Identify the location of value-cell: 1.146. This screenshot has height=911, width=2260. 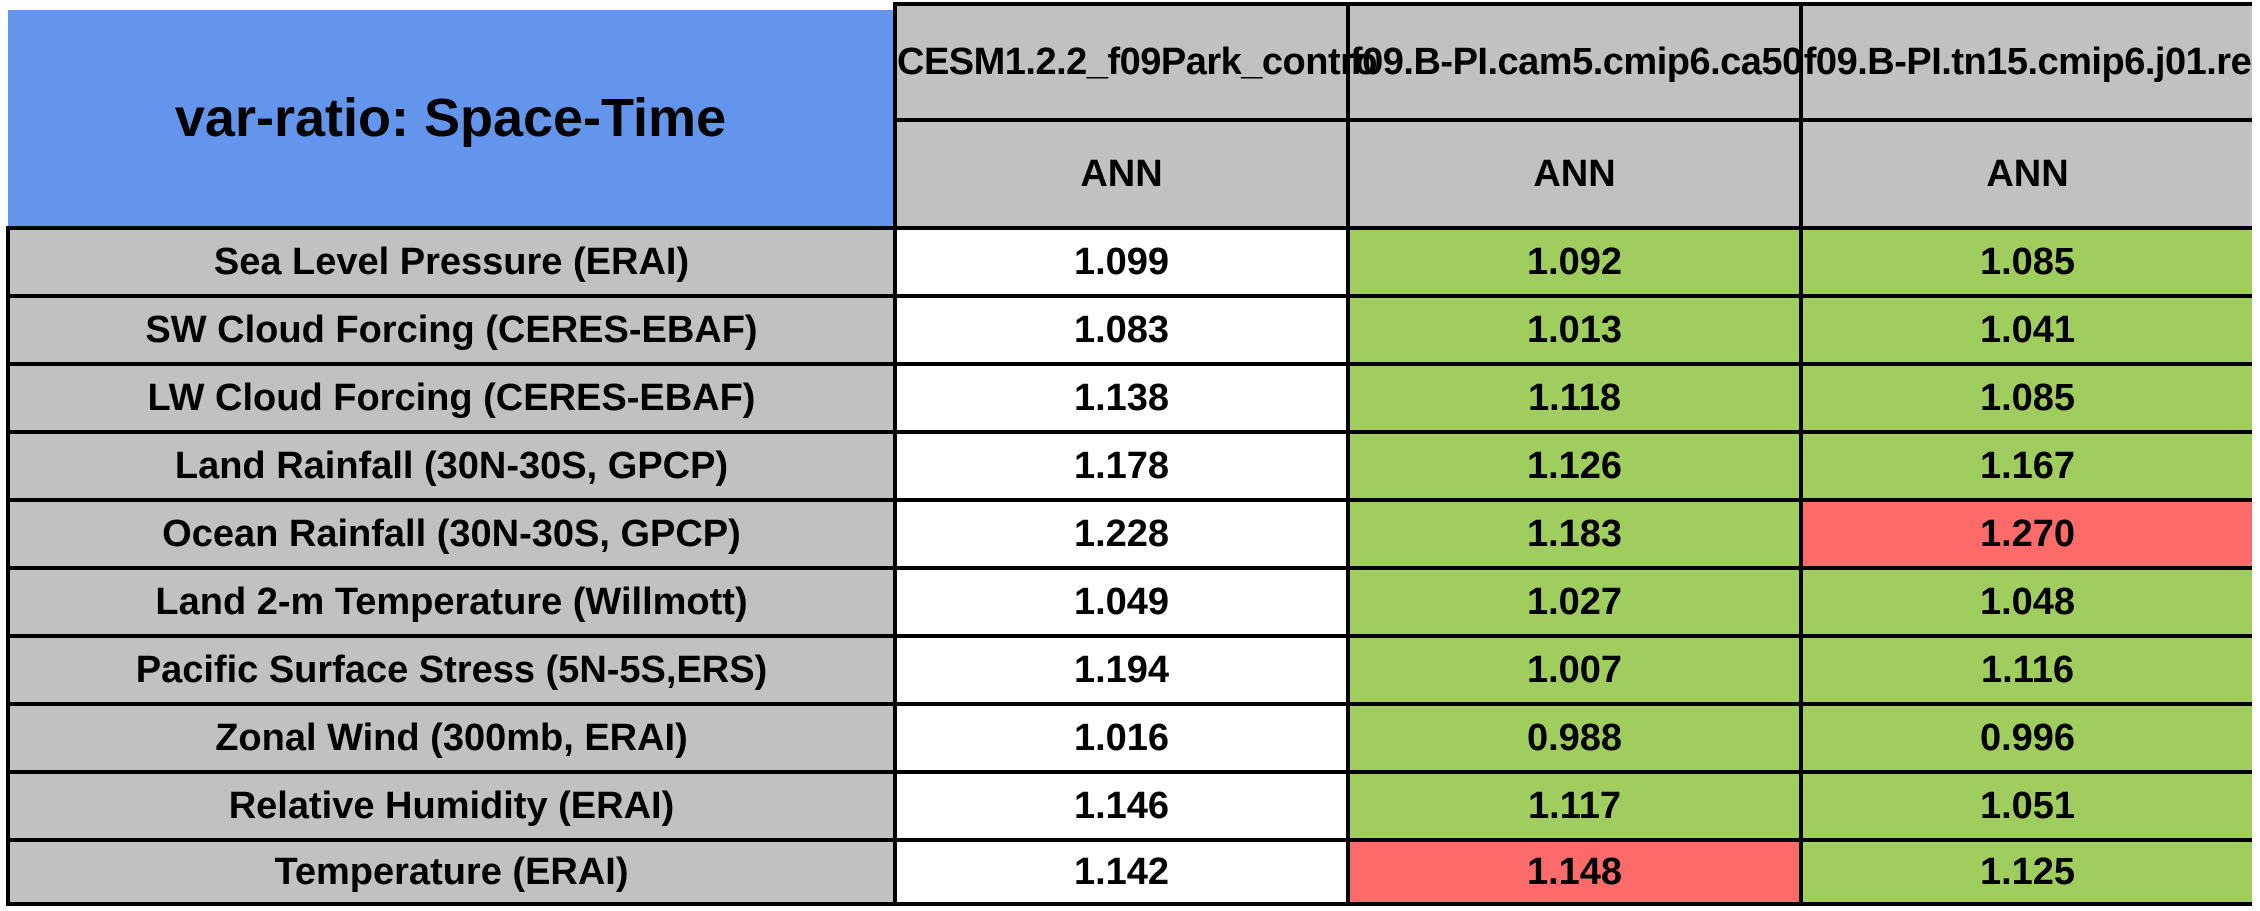
(1119, 804).